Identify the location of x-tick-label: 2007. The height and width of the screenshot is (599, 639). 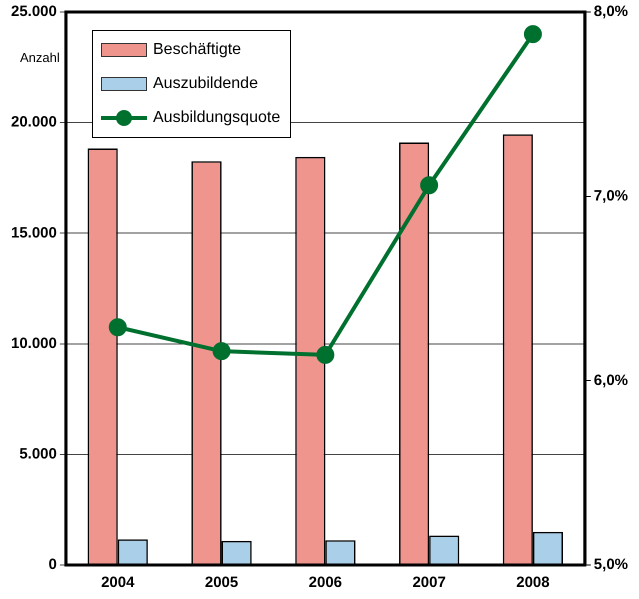
(429, 583).